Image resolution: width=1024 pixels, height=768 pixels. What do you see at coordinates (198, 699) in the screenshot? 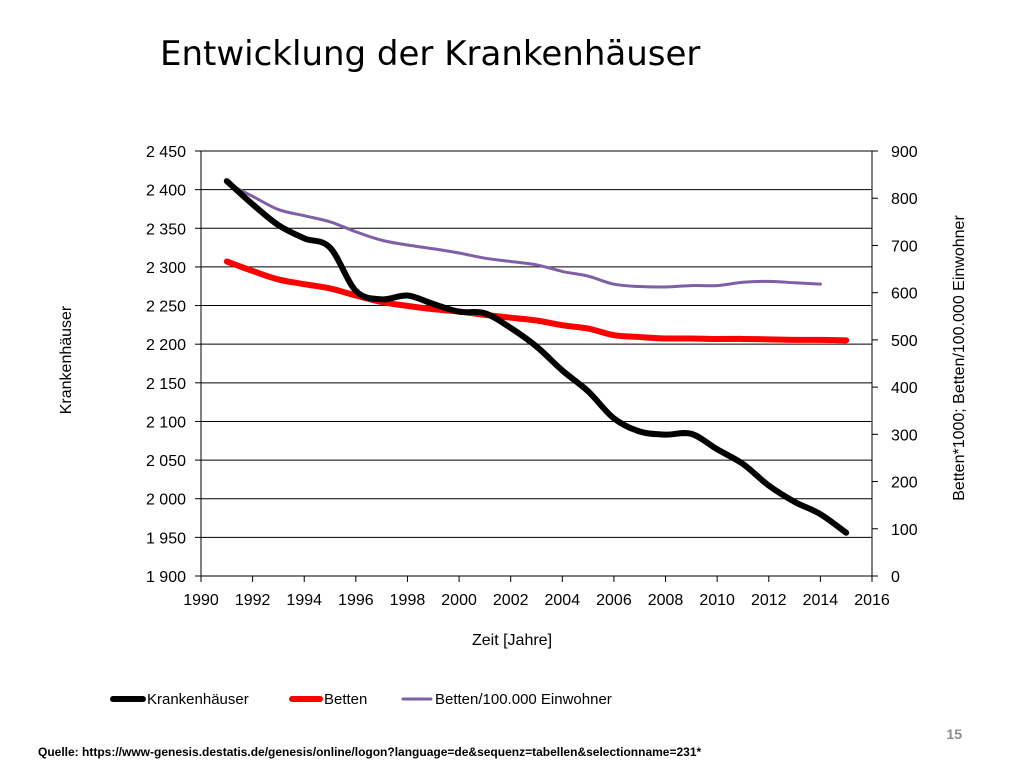
I see `legend-label-krankenhaeuser: Krankenhäuser` at bounding box center [198, 699].